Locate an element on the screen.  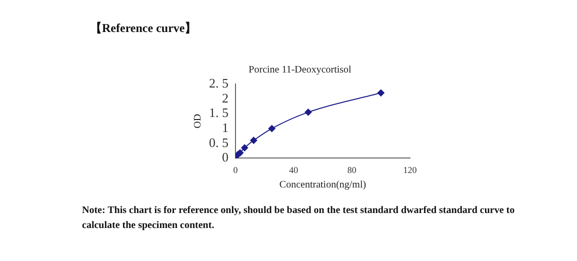
chart-title: Porcine 11-Deoxycortisol is located at coordinates (300, 70).